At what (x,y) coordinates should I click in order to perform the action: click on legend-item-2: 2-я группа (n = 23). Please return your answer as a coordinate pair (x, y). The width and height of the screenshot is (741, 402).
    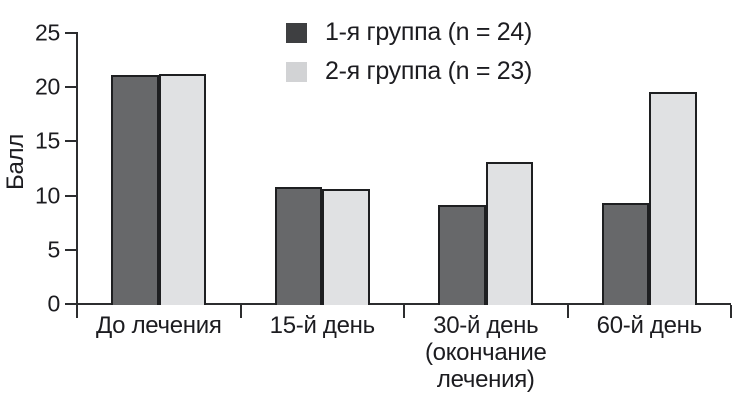
    Looking at the image, I should click on (409, 71).